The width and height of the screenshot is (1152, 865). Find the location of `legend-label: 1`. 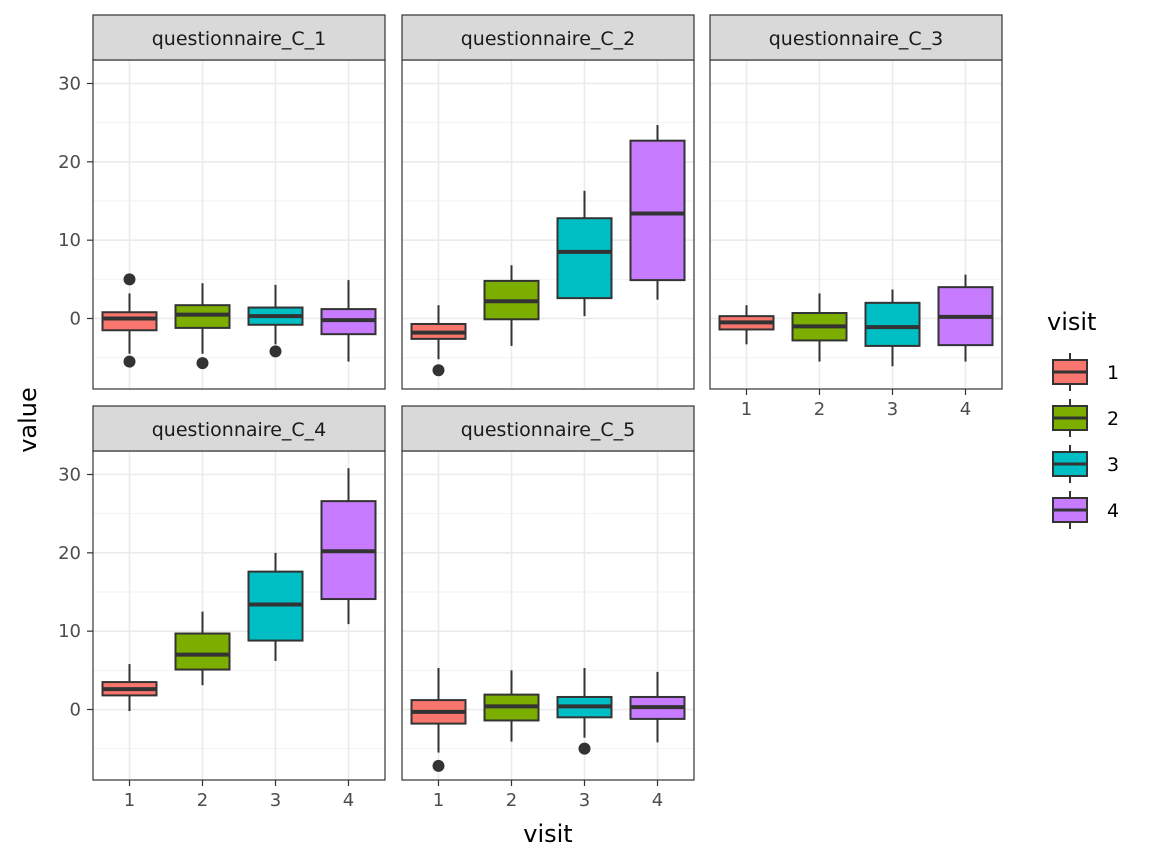

legend-label: 1 is located at coordinates (1113, 373).